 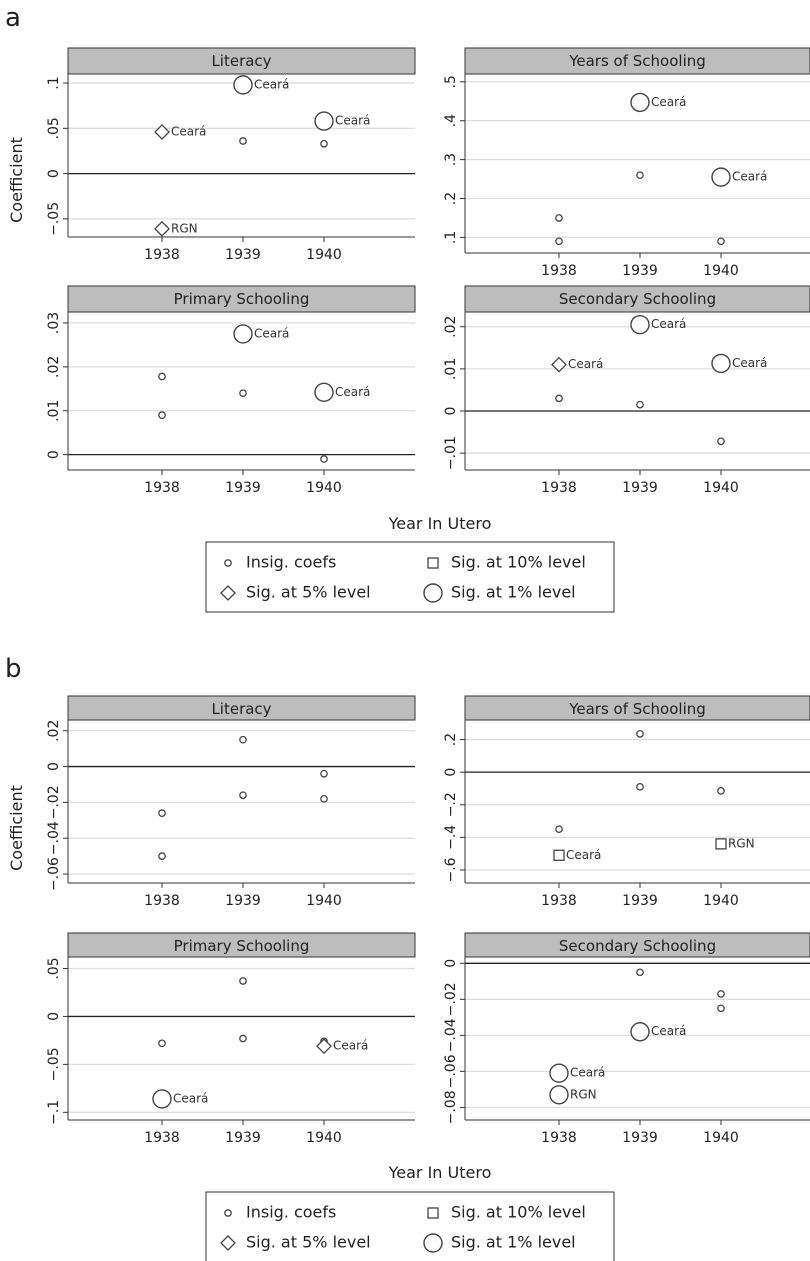 I want to click on subplot-title: Years of Schooling, so click(x=637, y=61).